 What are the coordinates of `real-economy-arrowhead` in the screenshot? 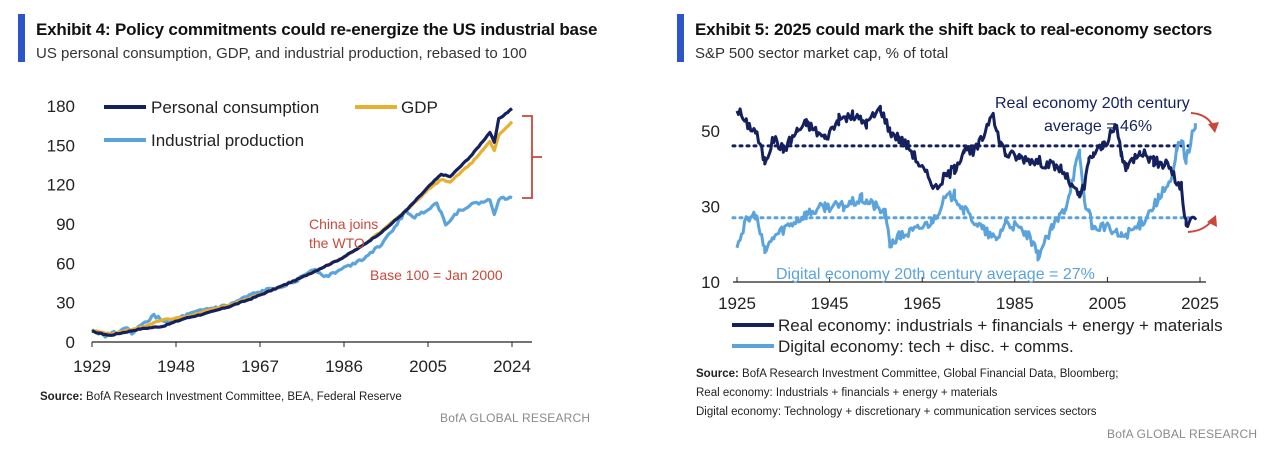 It's located at (1213, 127).